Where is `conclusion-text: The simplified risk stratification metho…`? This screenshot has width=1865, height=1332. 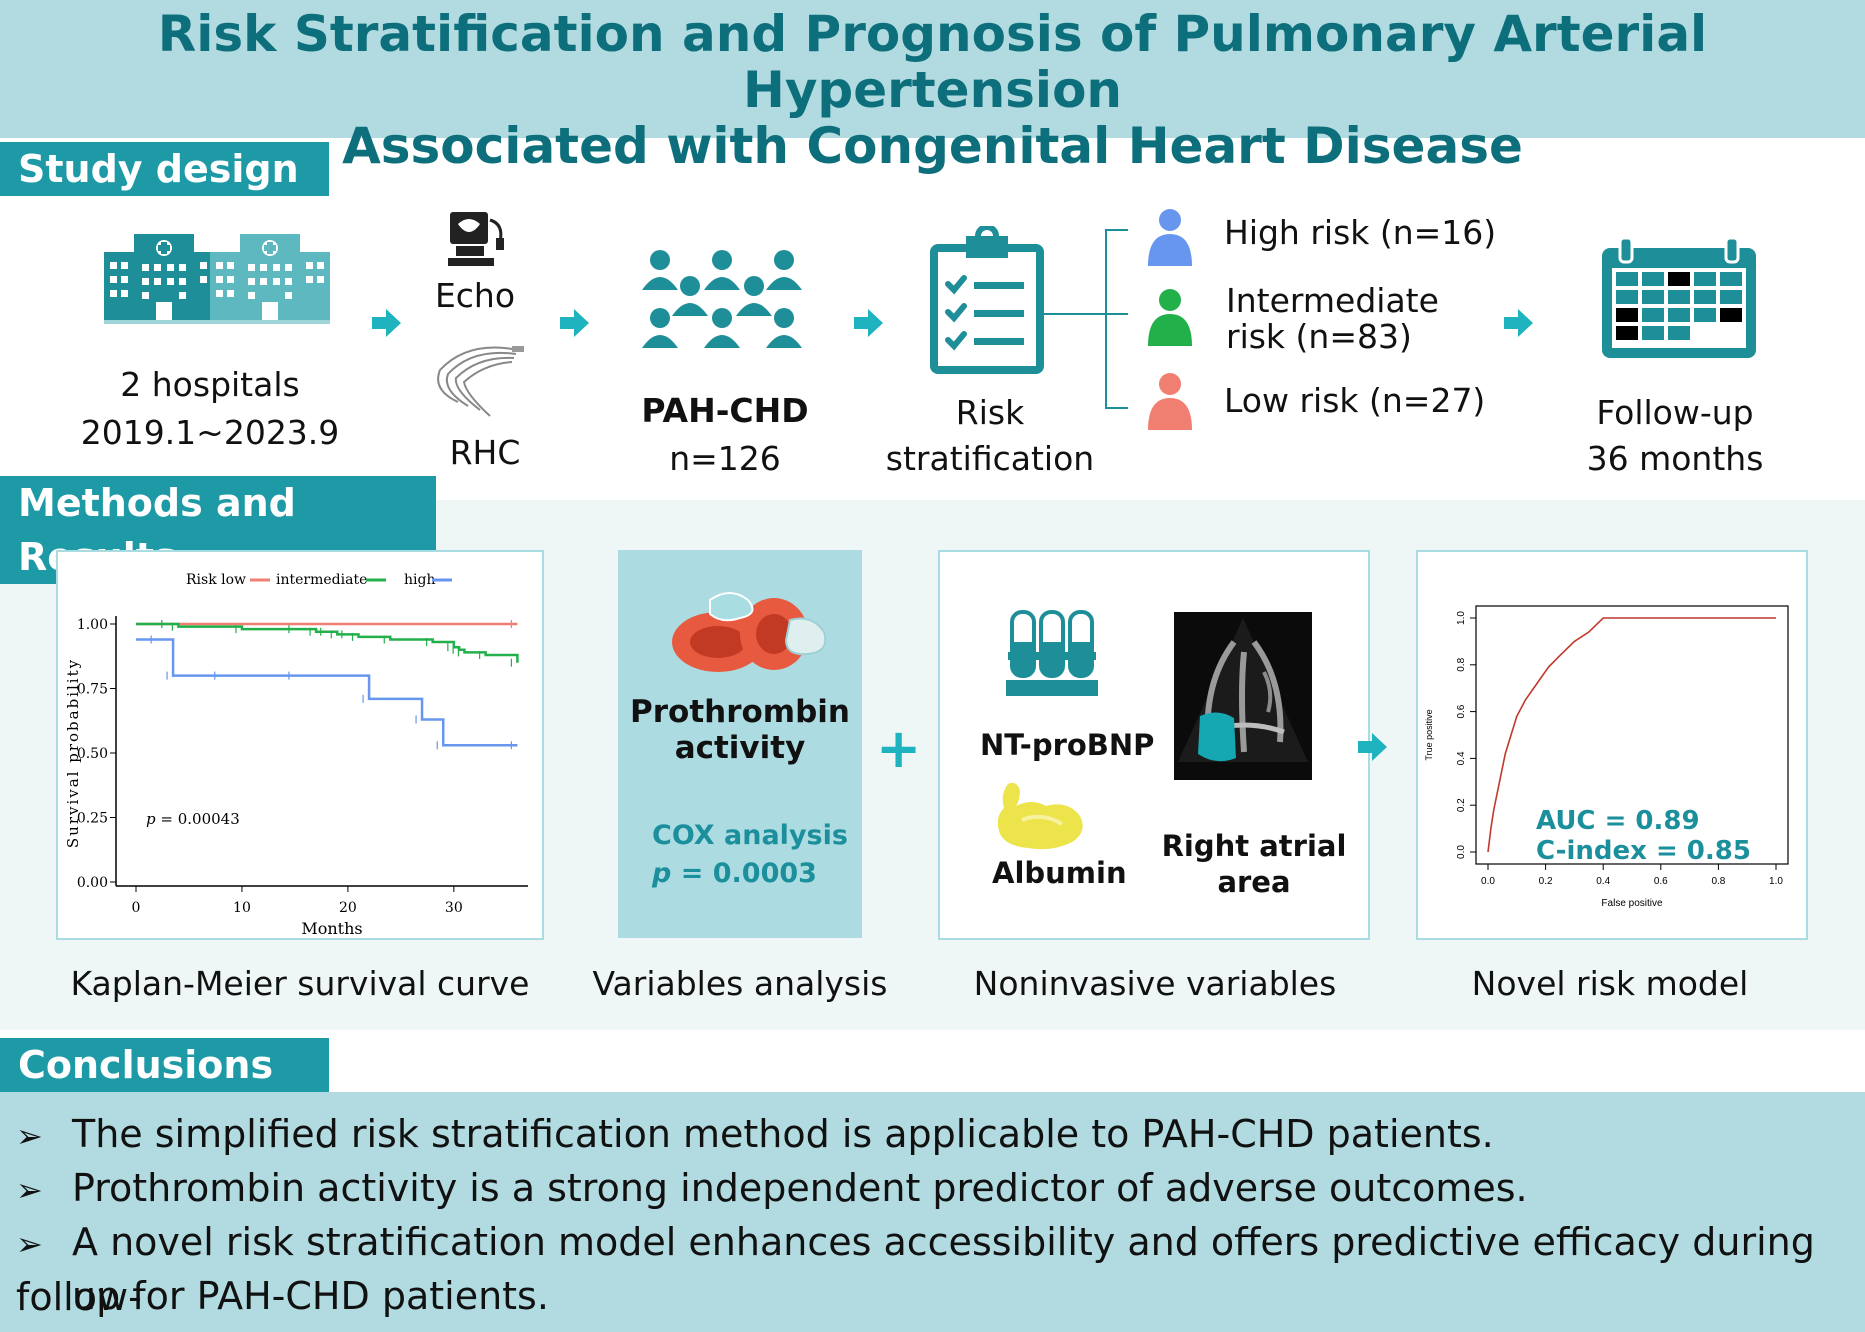
conclusion-text: The simplified risk stratification metho… is located at coordinates (783, 1134).